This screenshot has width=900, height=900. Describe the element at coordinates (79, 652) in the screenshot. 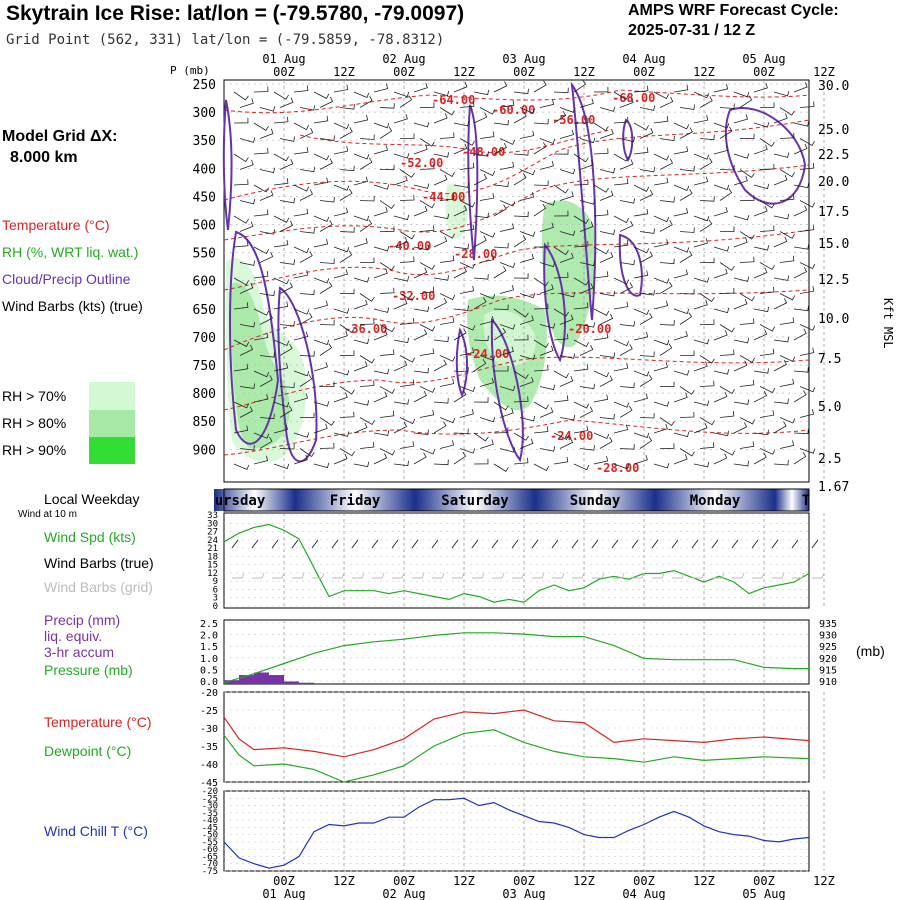

I see `precip-accum-label: 3-hr accum` at that location.